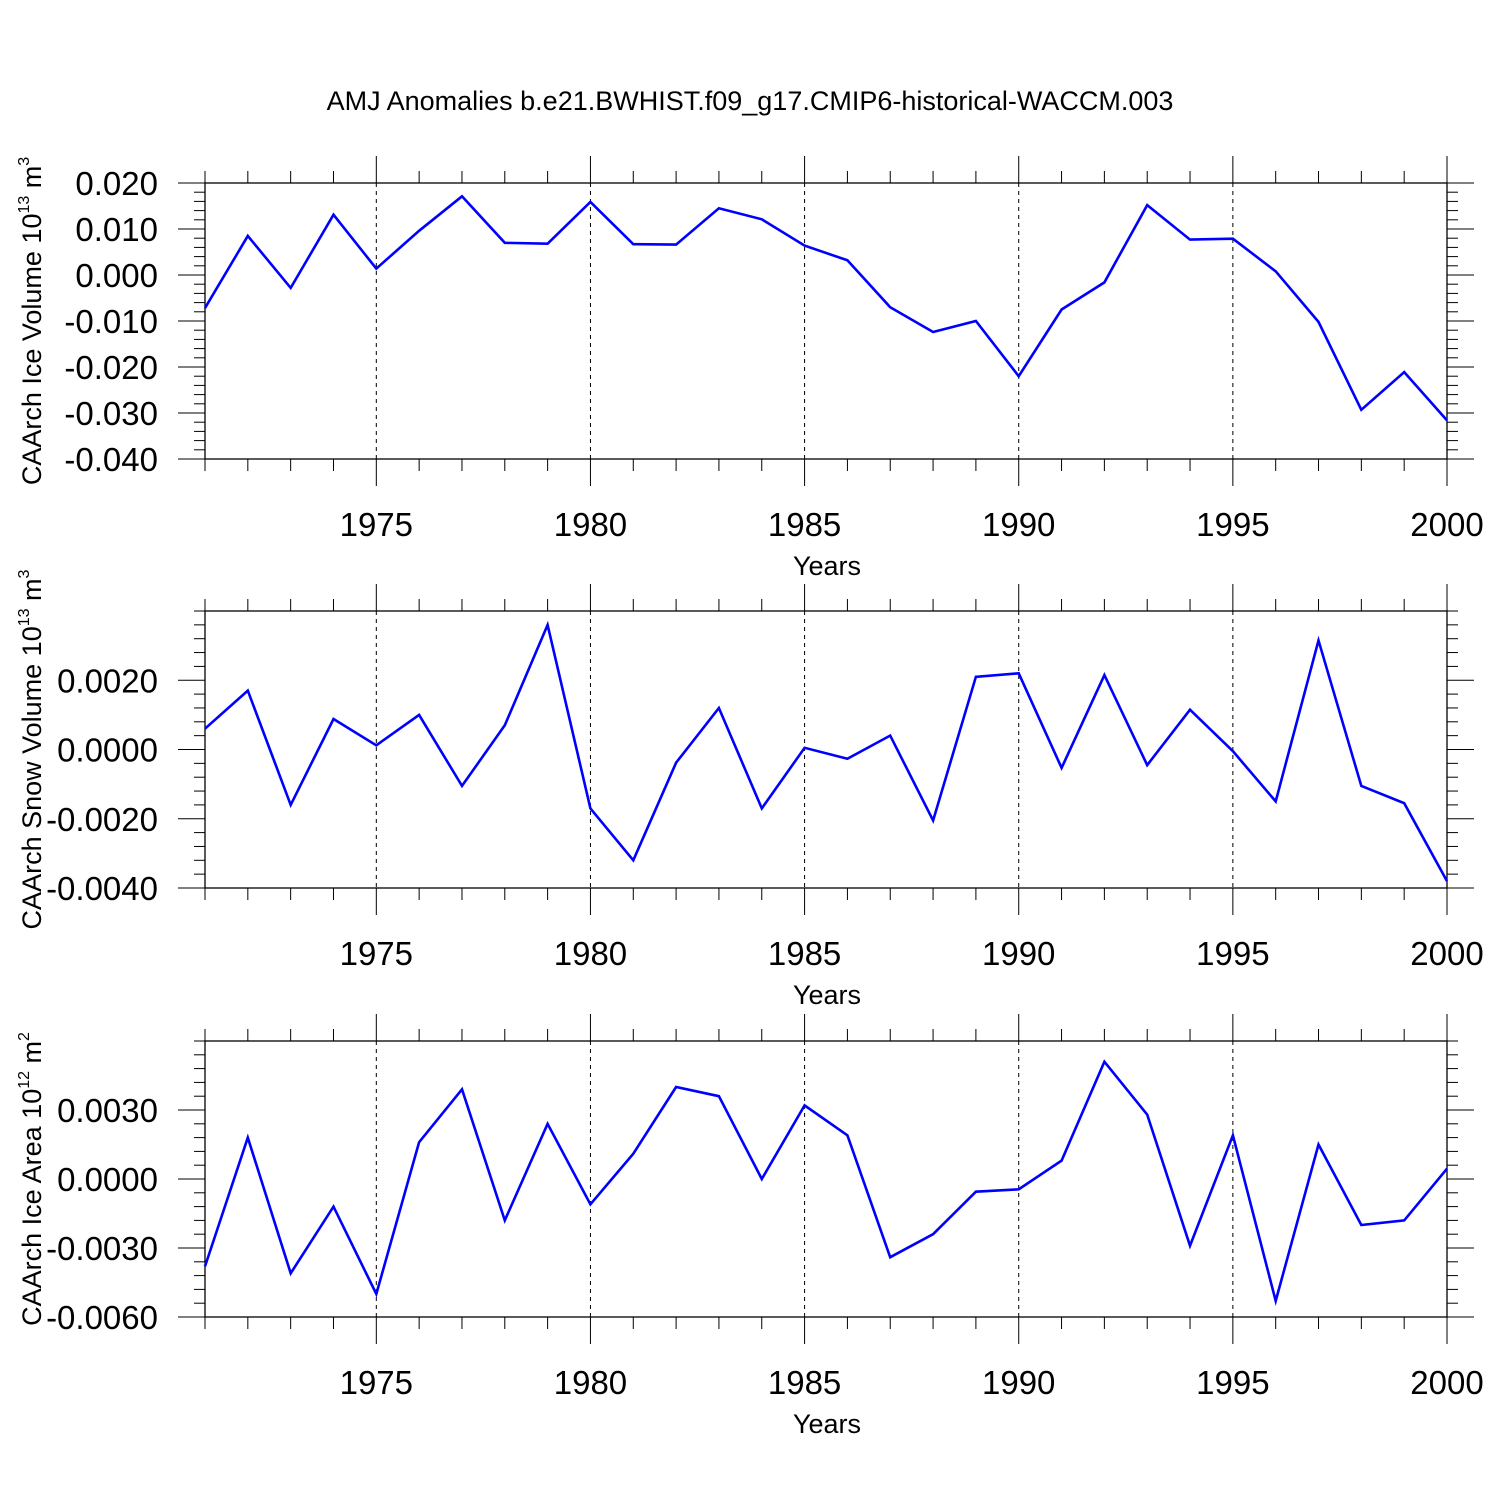 The height and width of the screenshot is (1500, 1500). I want to click on y-tick-label: -0.040, so click(111, 459).